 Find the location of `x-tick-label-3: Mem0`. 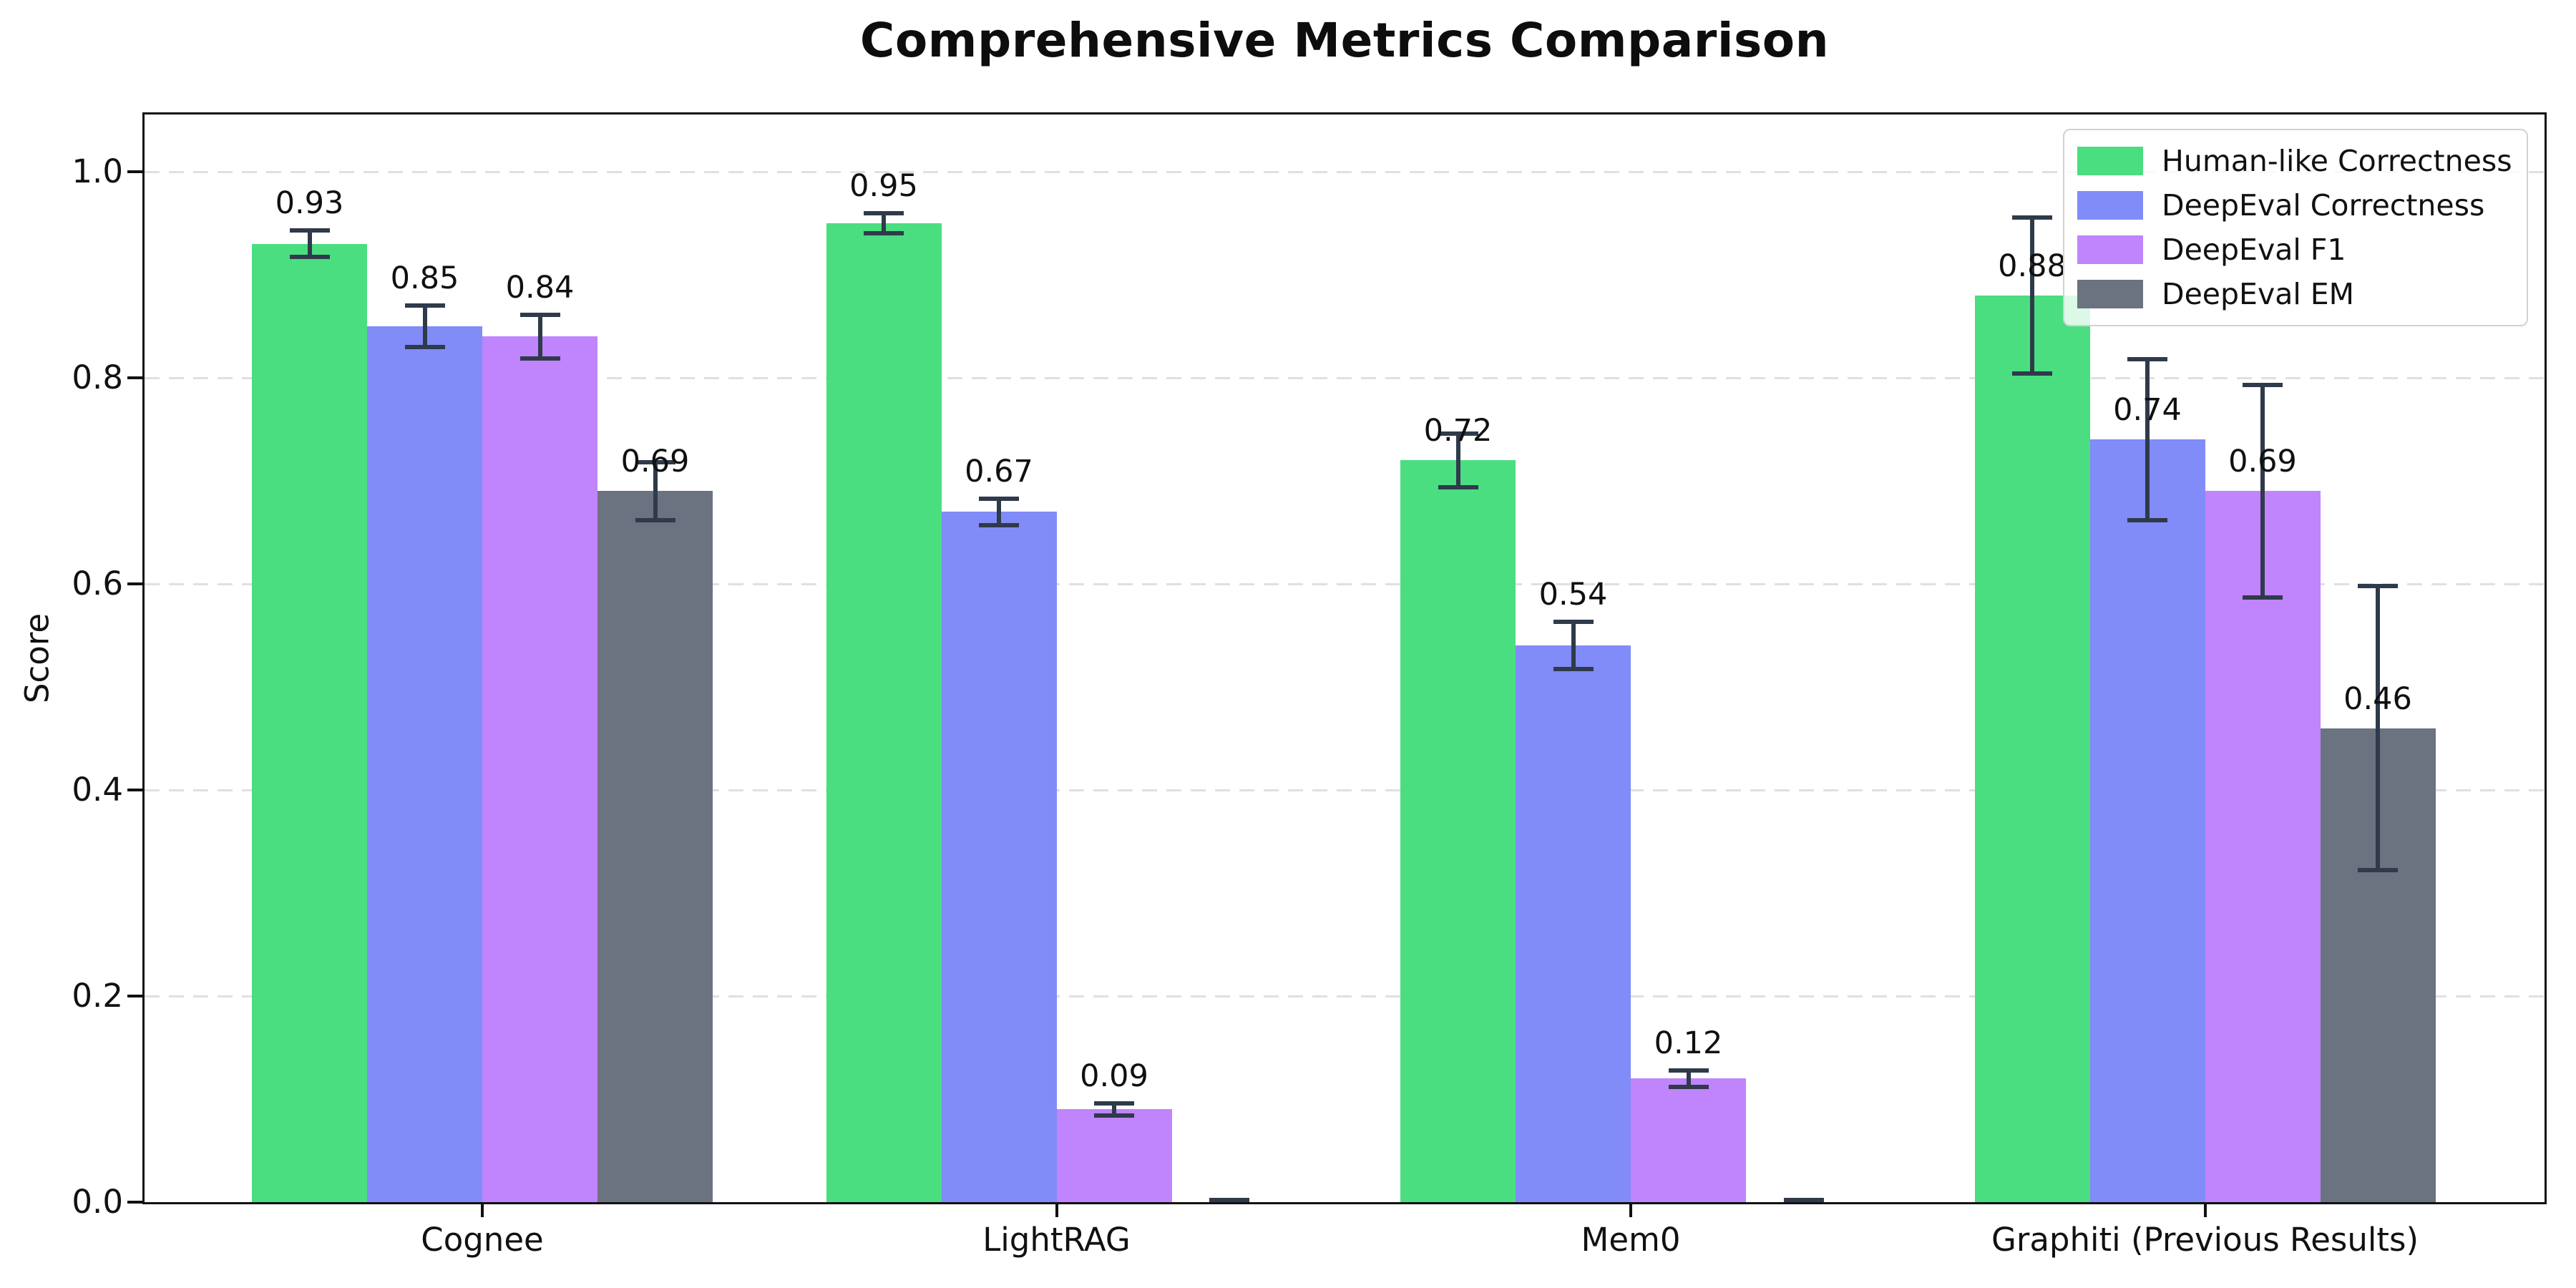

x-tick-label-3: Mem0 is located at coordinates (1631, 1240).